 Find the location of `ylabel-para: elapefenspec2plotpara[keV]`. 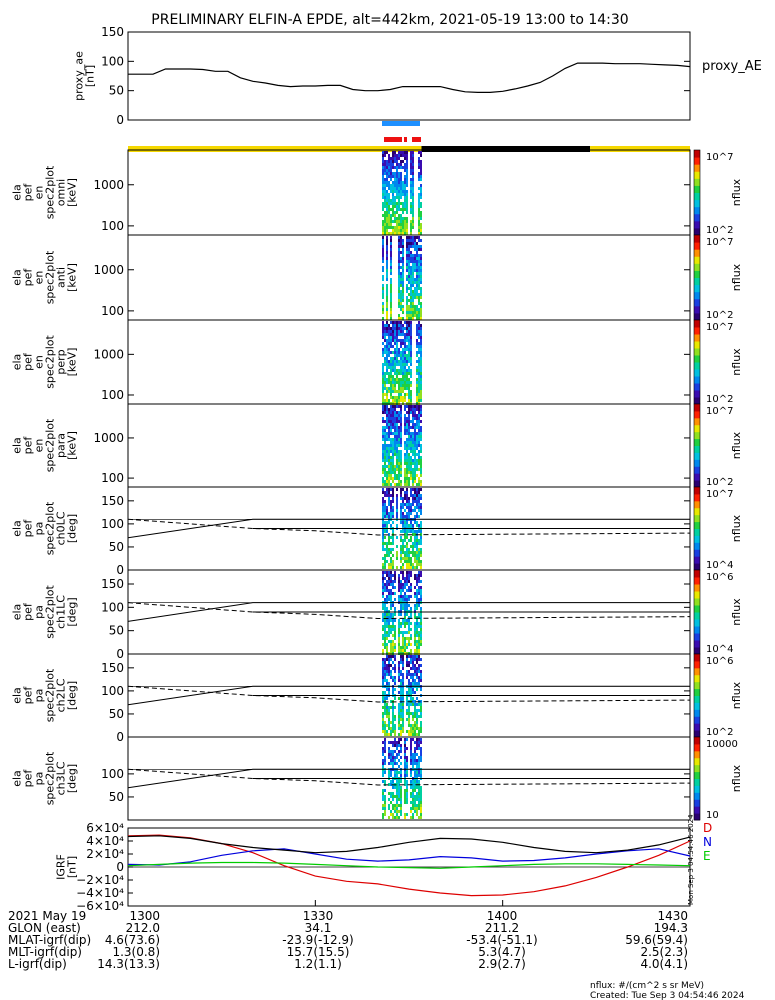

ylabel-para: elapefenspec2plotpara[keV] is located at coordinates (45, 445).